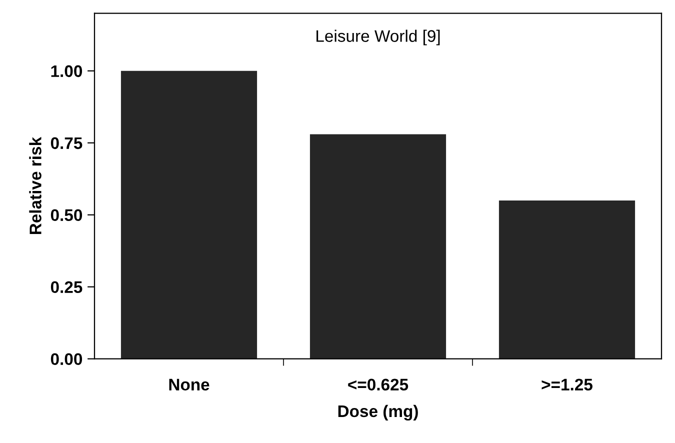 The image size is (675, 443). Describe the element at coordinates (567, 384) in the screenshot. I see `x-tick-label: >=1.25` at that location.